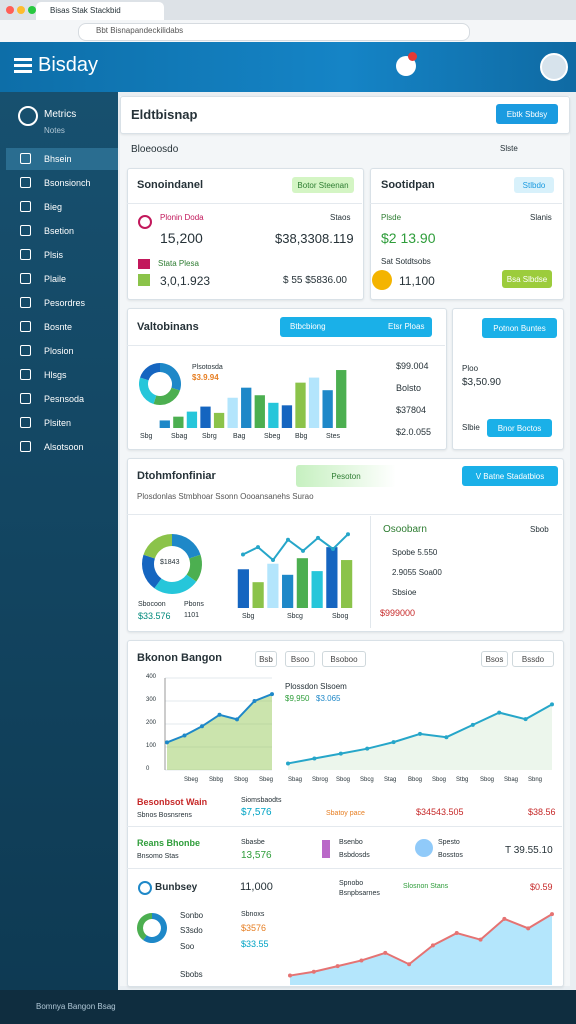  I want to click on button: Bssdo, so click(533, 659).